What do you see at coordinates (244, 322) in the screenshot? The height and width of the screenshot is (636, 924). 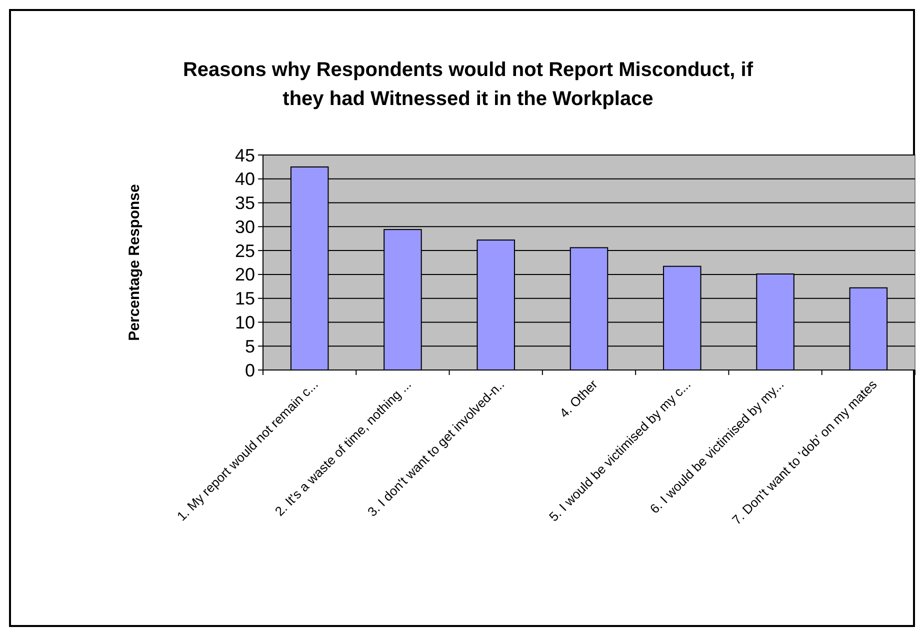 I see `y-tick-label: 10` at bounding box center [244, 322].